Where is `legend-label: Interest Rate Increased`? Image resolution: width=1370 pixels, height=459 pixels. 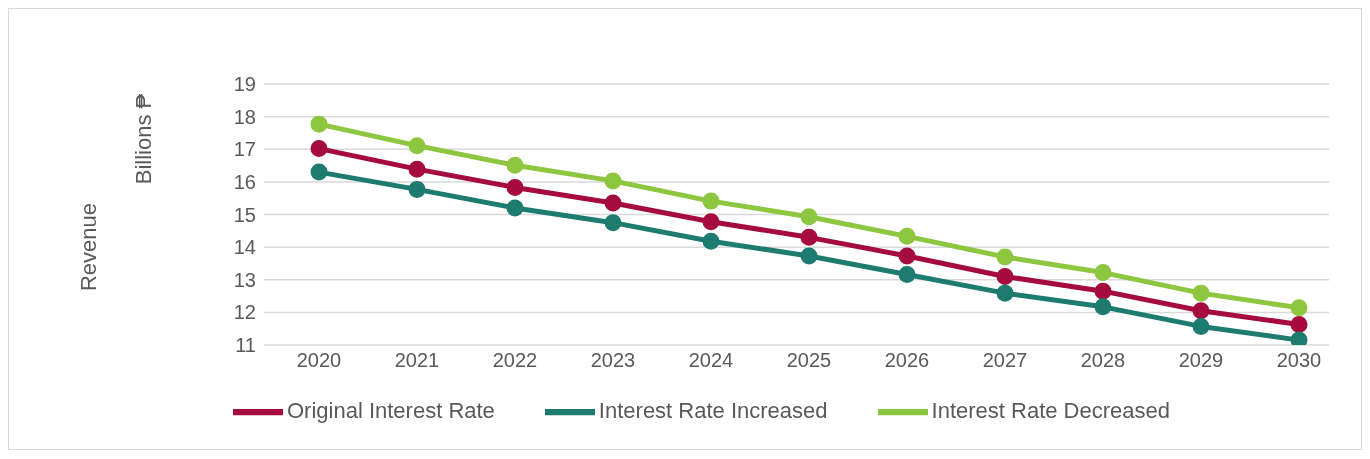
legend-label: Interest Rate Increased is located at coordinates (713, 410).